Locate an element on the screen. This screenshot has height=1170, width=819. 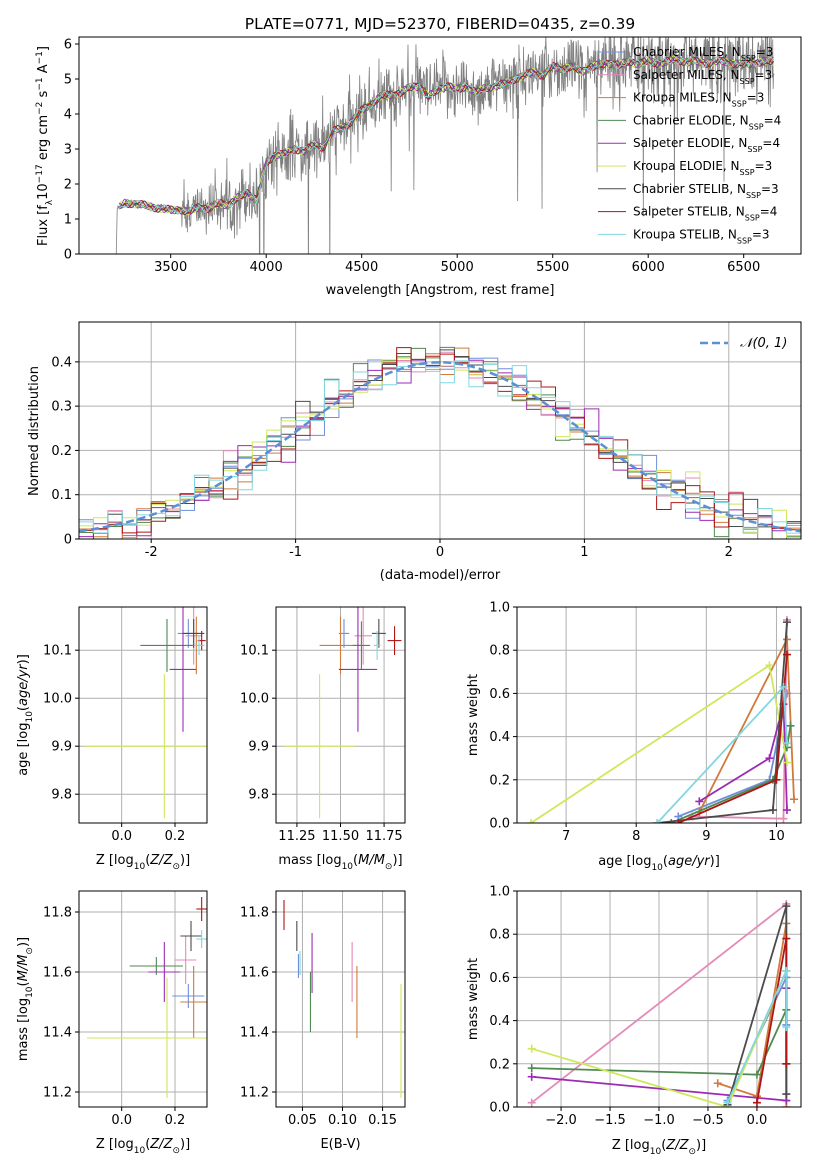
weight_vs_Z-xtick-label: −1.5 is located at coordinates (610, 1120).